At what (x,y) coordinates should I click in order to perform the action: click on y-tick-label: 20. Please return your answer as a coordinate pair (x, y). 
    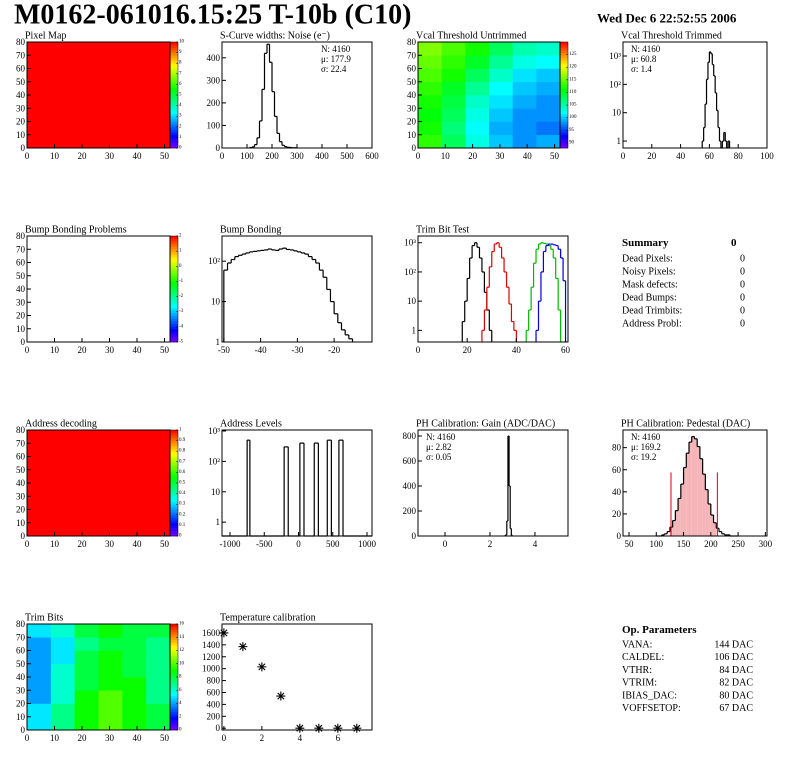
    Looking at the image, I should click on (412, 122).